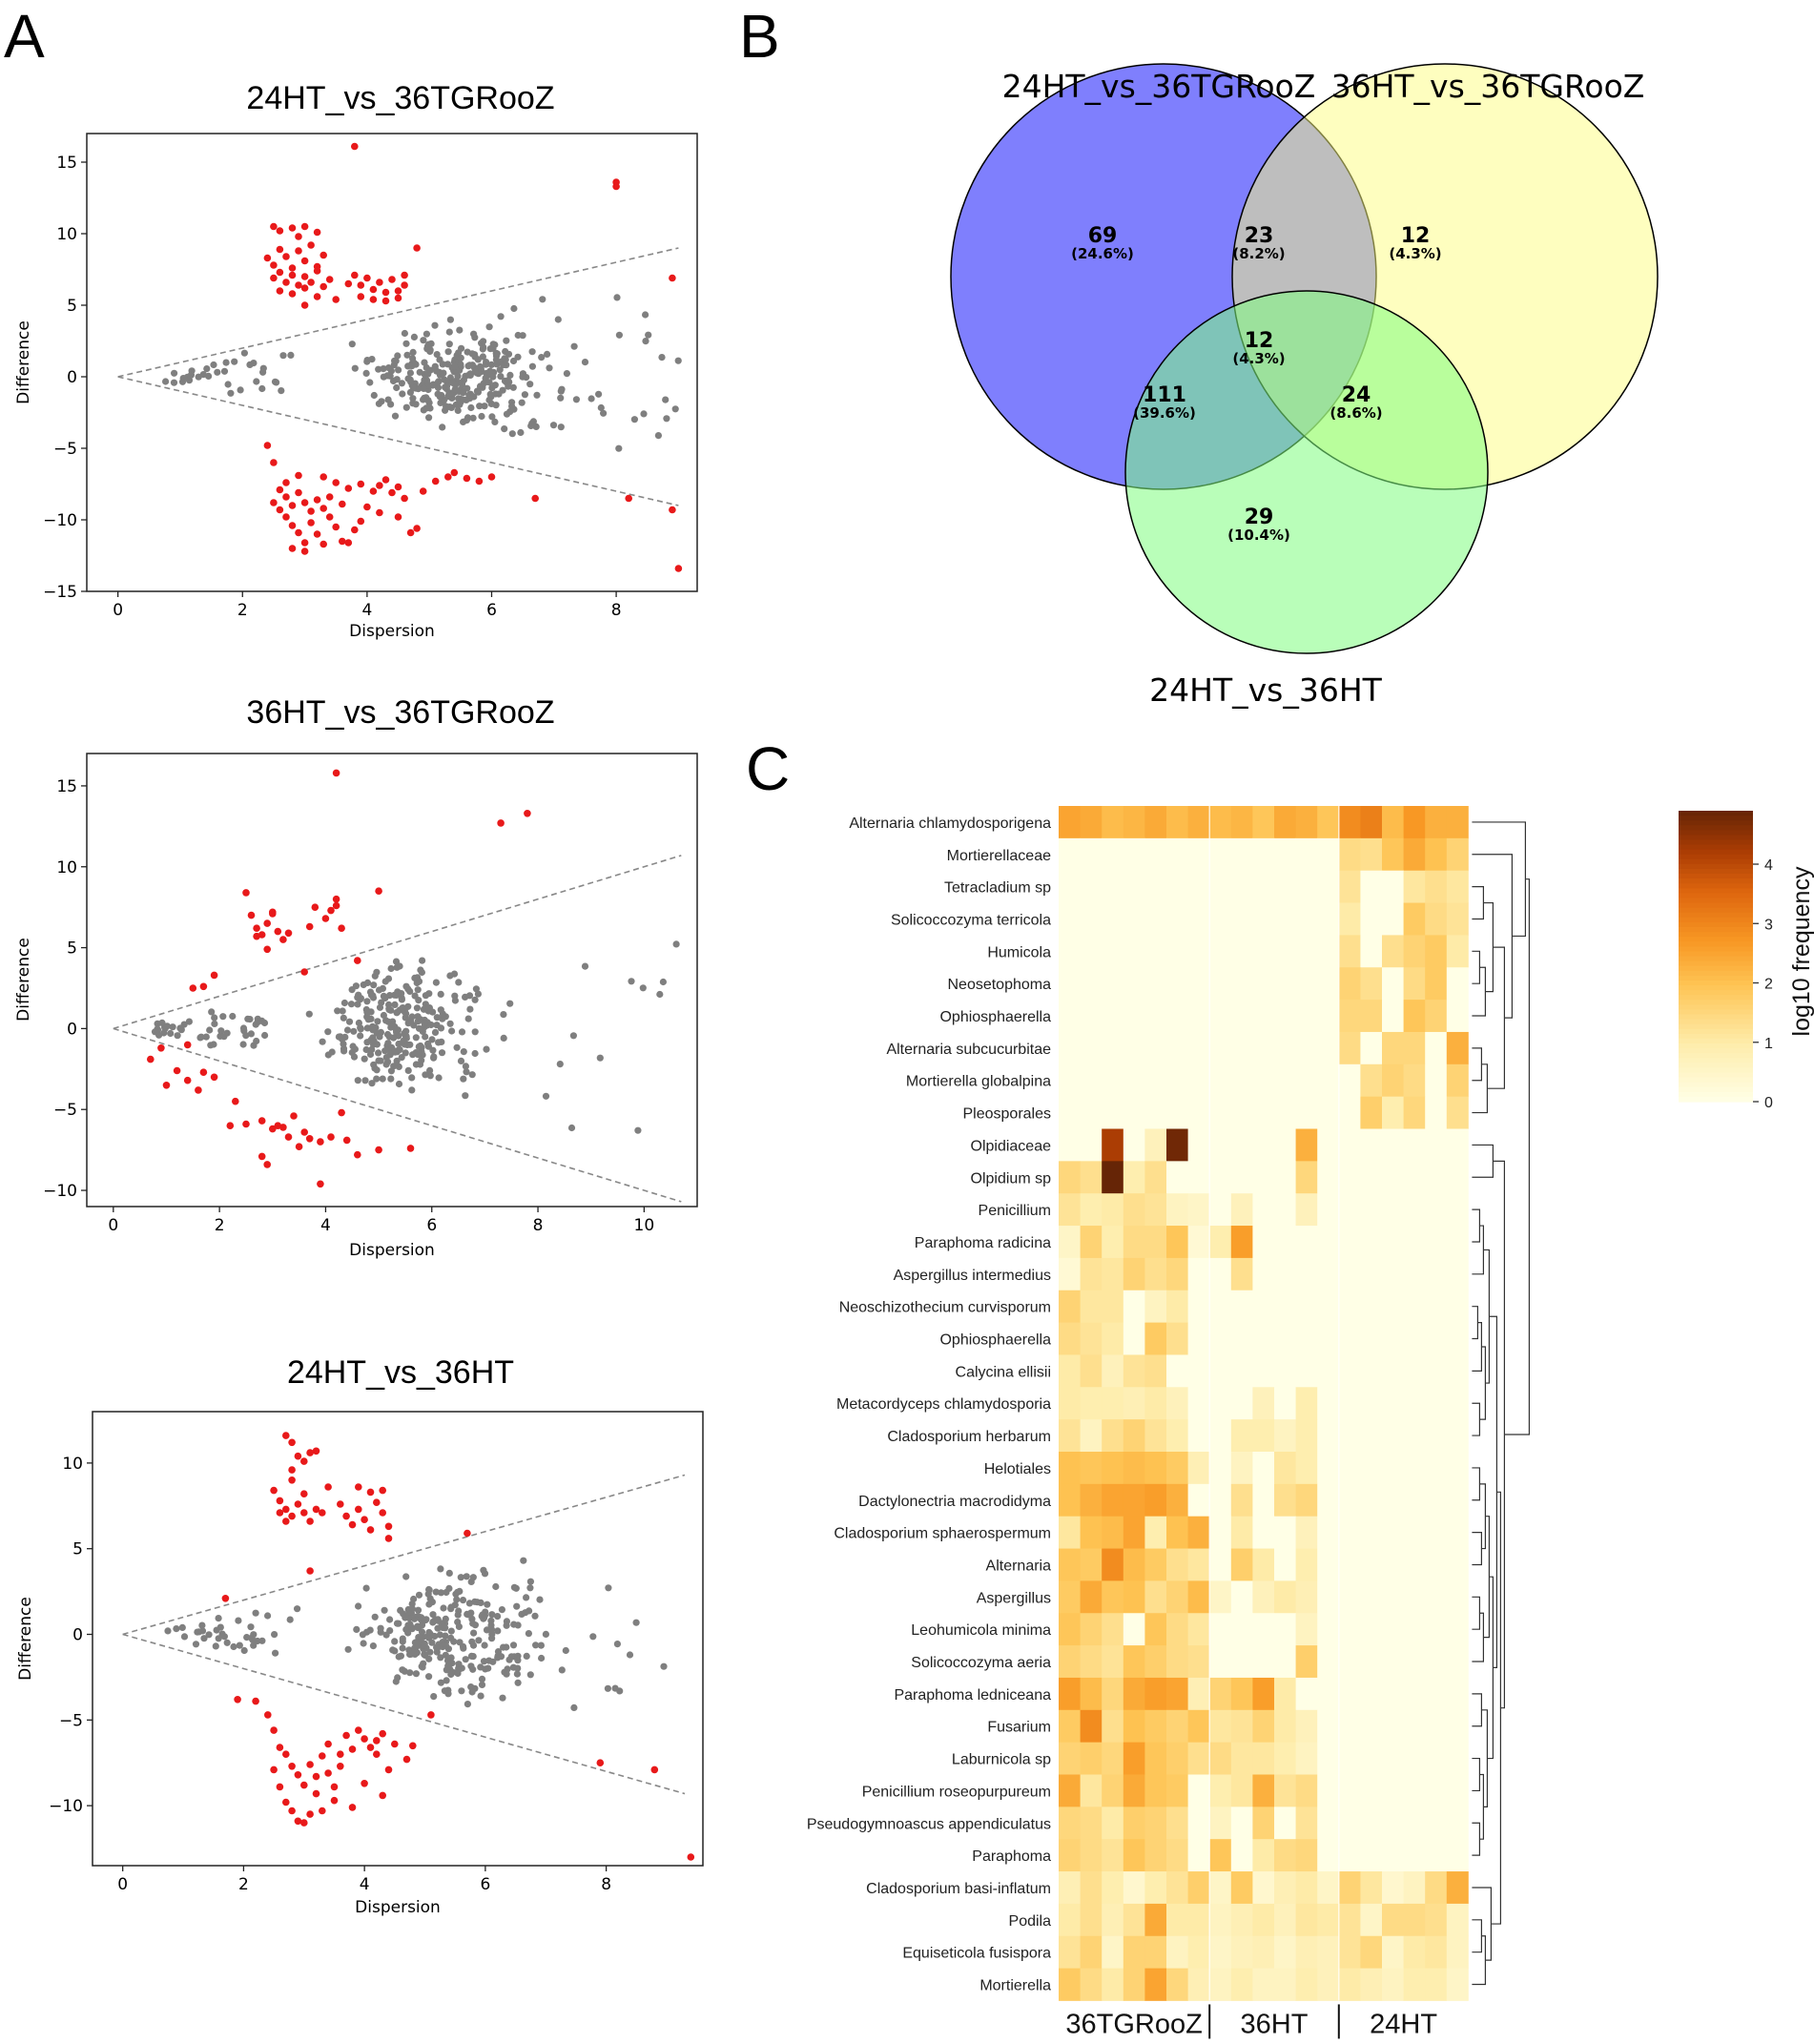 The height and width of the screenshot is (2044, 1814). Describe the element at coordinates (1258, 243) in the screenshot. I see `venn-region-a-b: 23 (8.2%)` at that location.